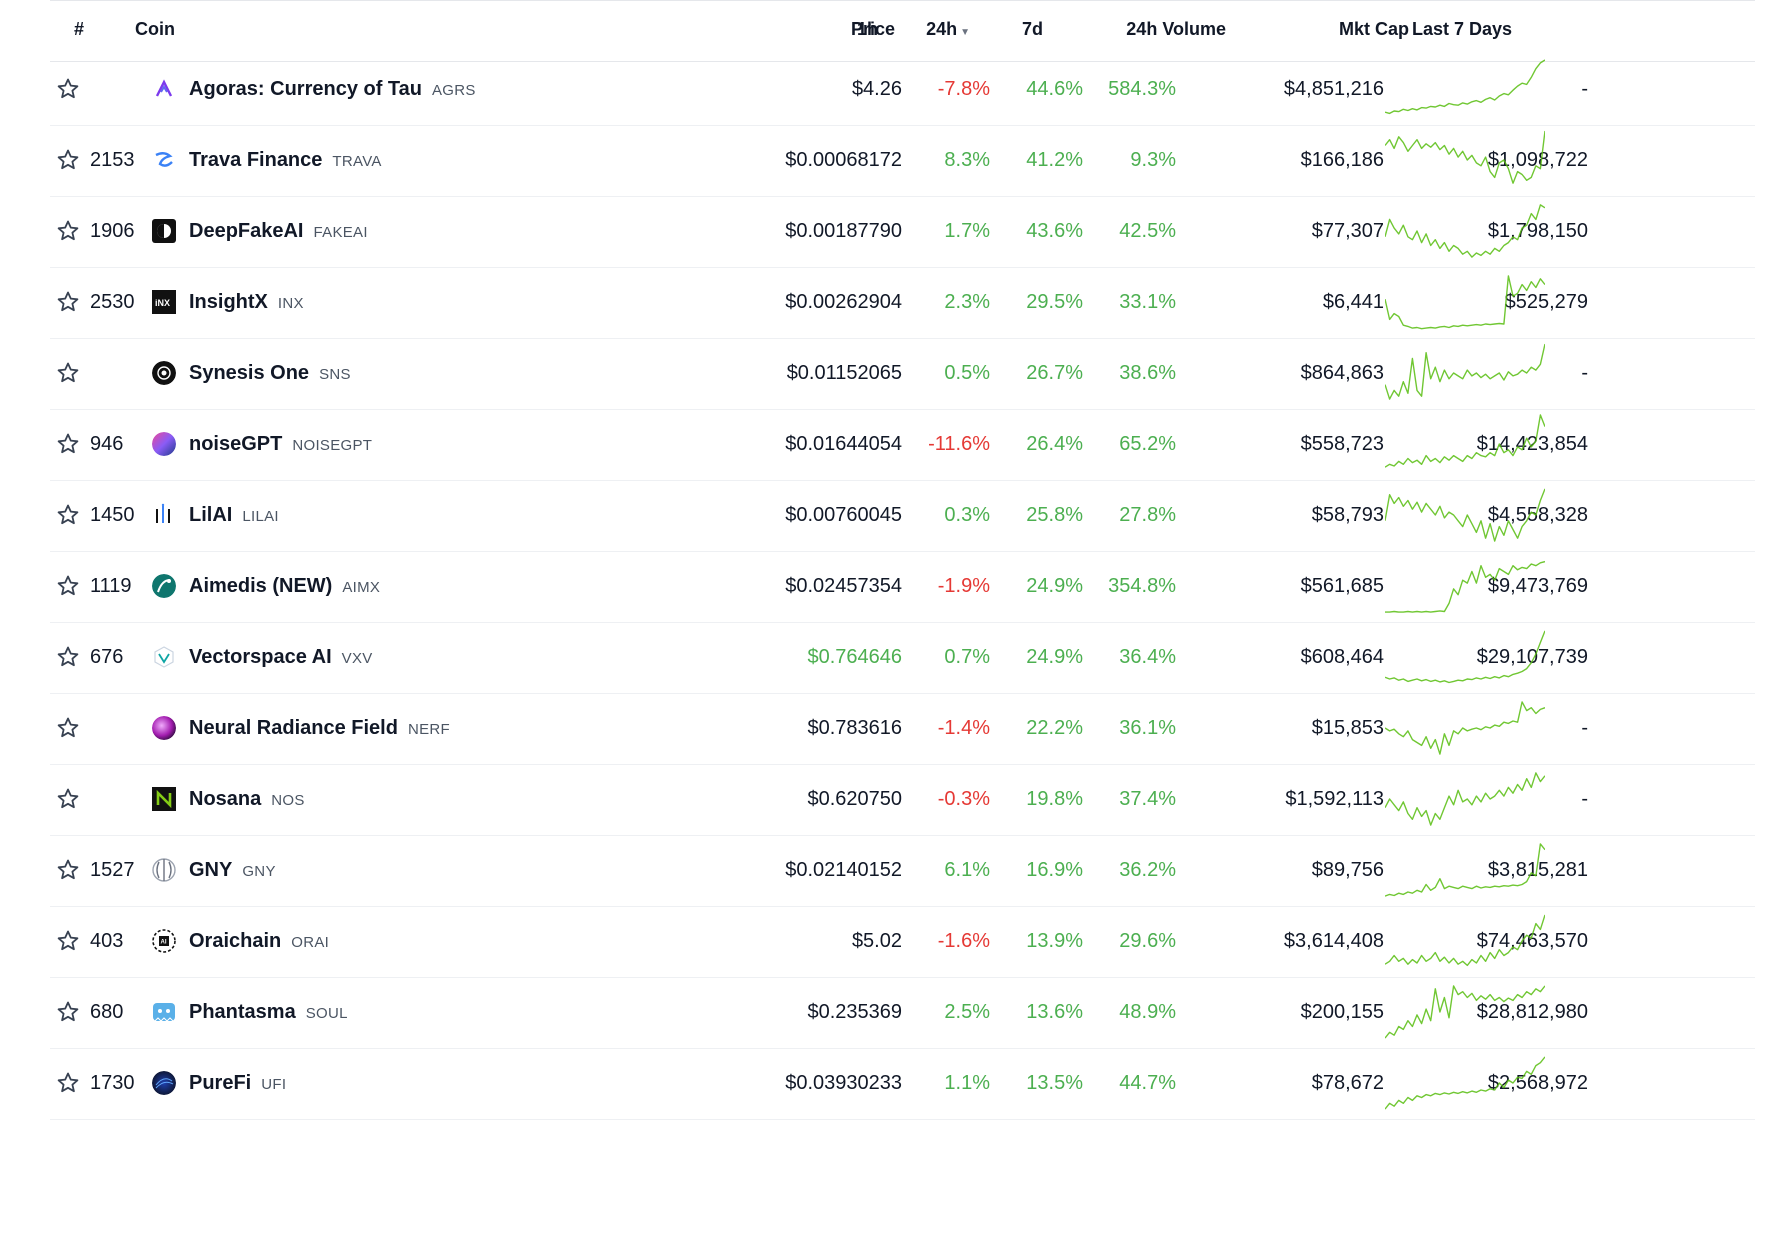  Describe the element at coordinates (1584, 728) in the screenshot. I see `market-cap: -` at that location.